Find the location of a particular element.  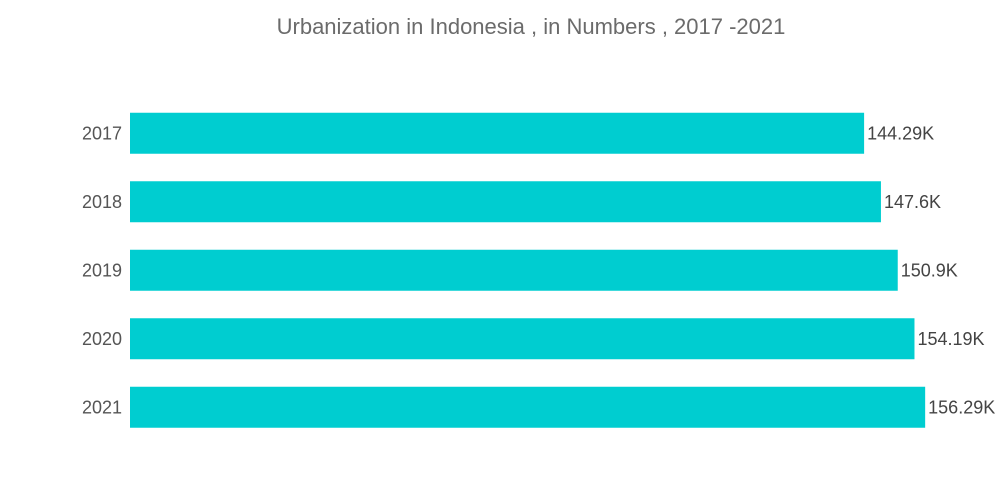

category-axis: 2017 2018 2019 2020 2021 is located at coordinates (102, 270).